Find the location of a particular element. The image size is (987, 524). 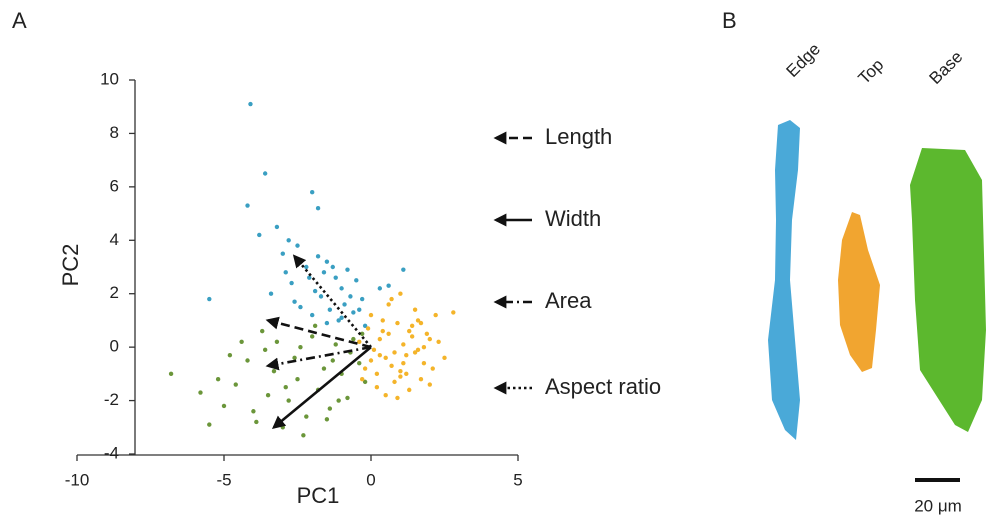

y-tick-label: 10 is located at coordinates (109, 78).